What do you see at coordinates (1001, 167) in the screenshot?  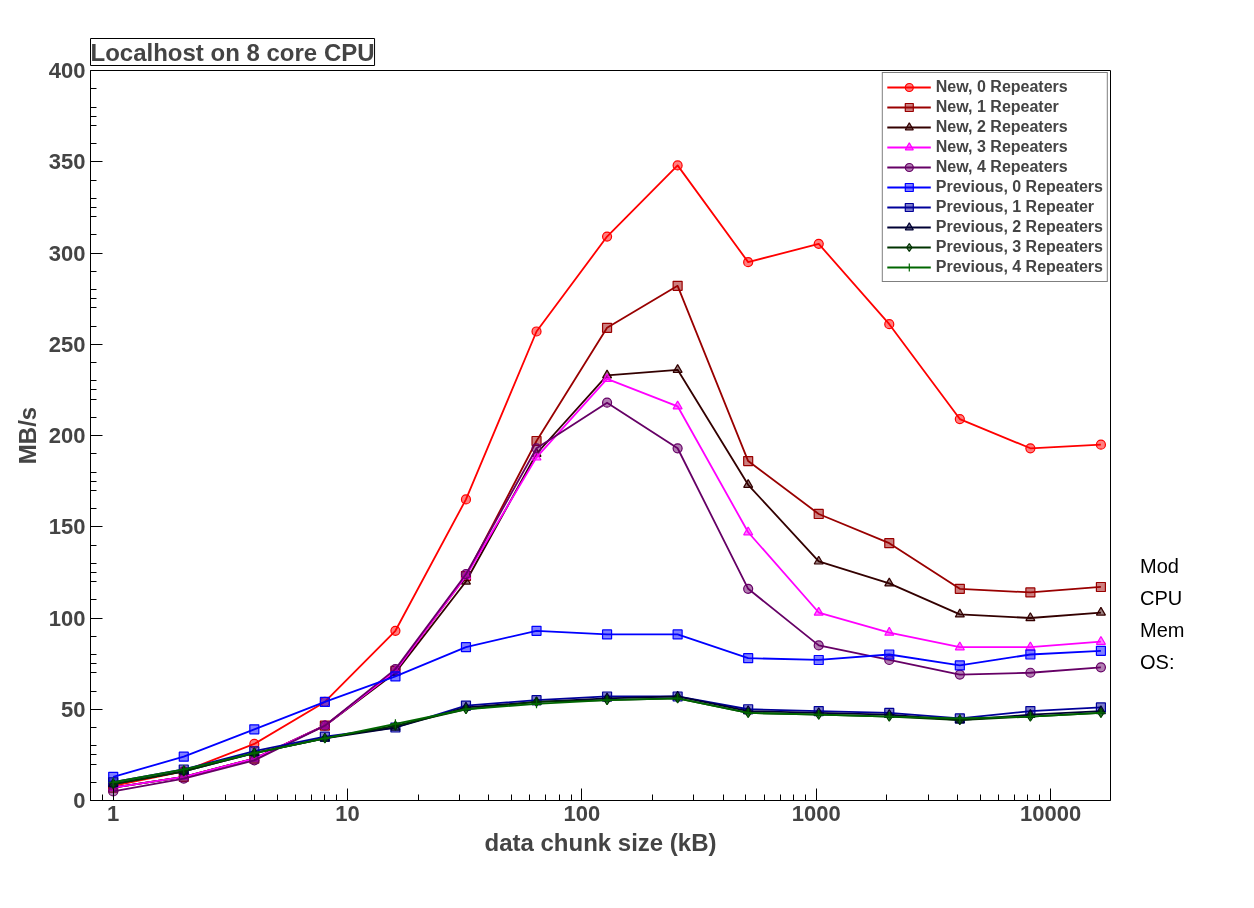 I see `legend-label: New, 4 Repeaters` at bounding box center [1001, 167].